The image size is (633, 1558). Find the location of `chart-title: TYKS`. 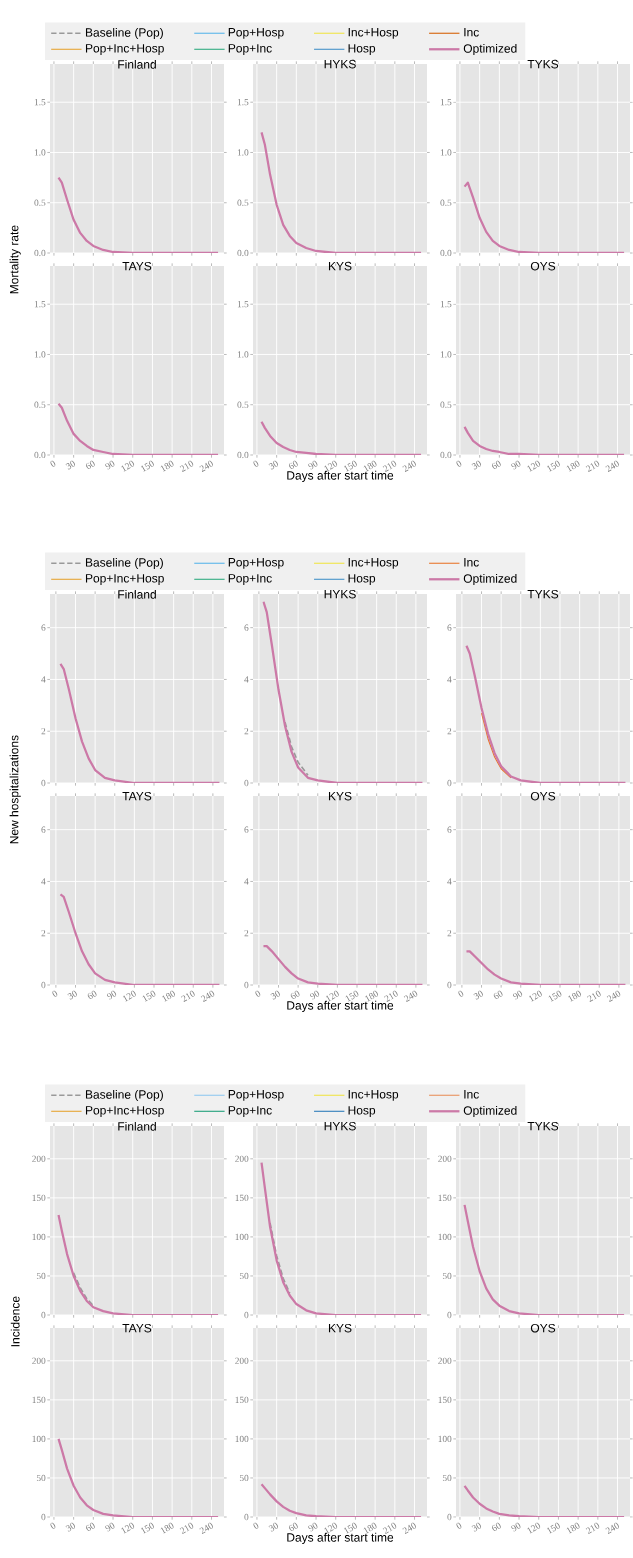

chart-title: TYKS is located at coordinates (543, 64).